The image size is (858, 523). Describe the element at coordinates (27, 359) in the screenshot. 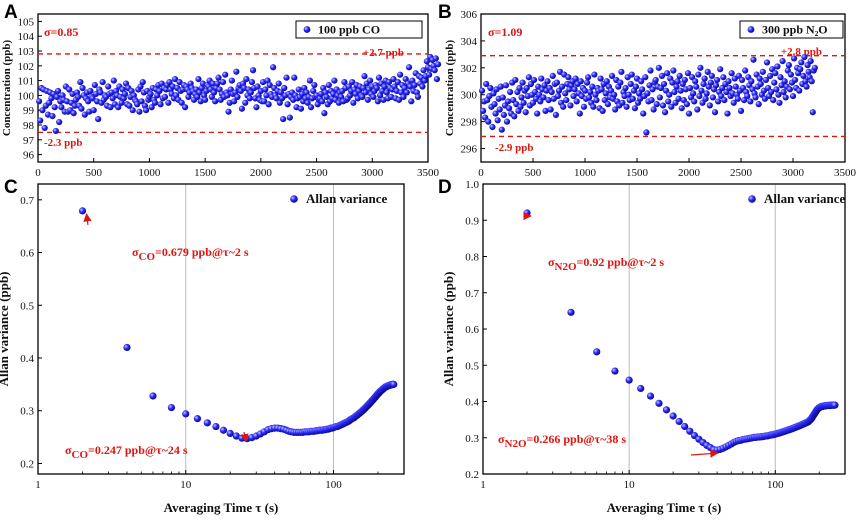

I see `y-tick-label: 0.4` at that location.